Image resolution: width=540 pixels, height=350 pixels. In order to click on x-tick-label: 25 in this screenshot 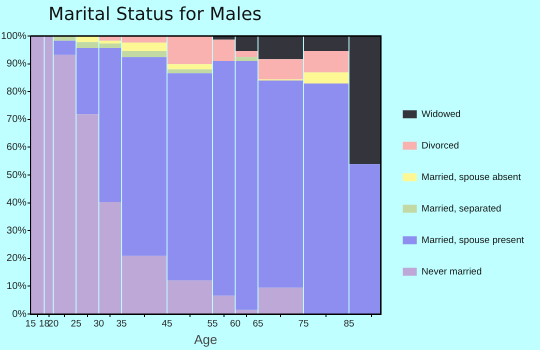, I will do `click(76, 324)`.